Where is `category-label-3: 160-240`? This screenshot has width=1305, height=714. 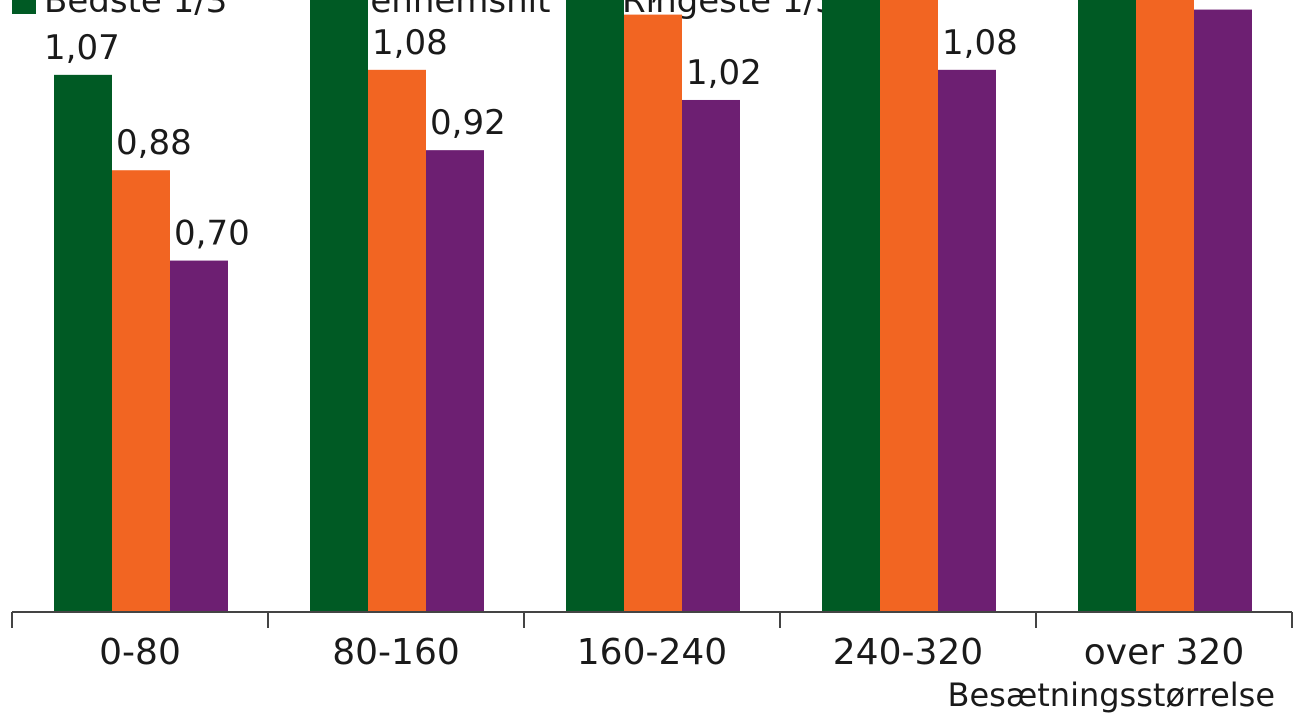 category-label-3: 160-240 is located at coordinates (652, 652).